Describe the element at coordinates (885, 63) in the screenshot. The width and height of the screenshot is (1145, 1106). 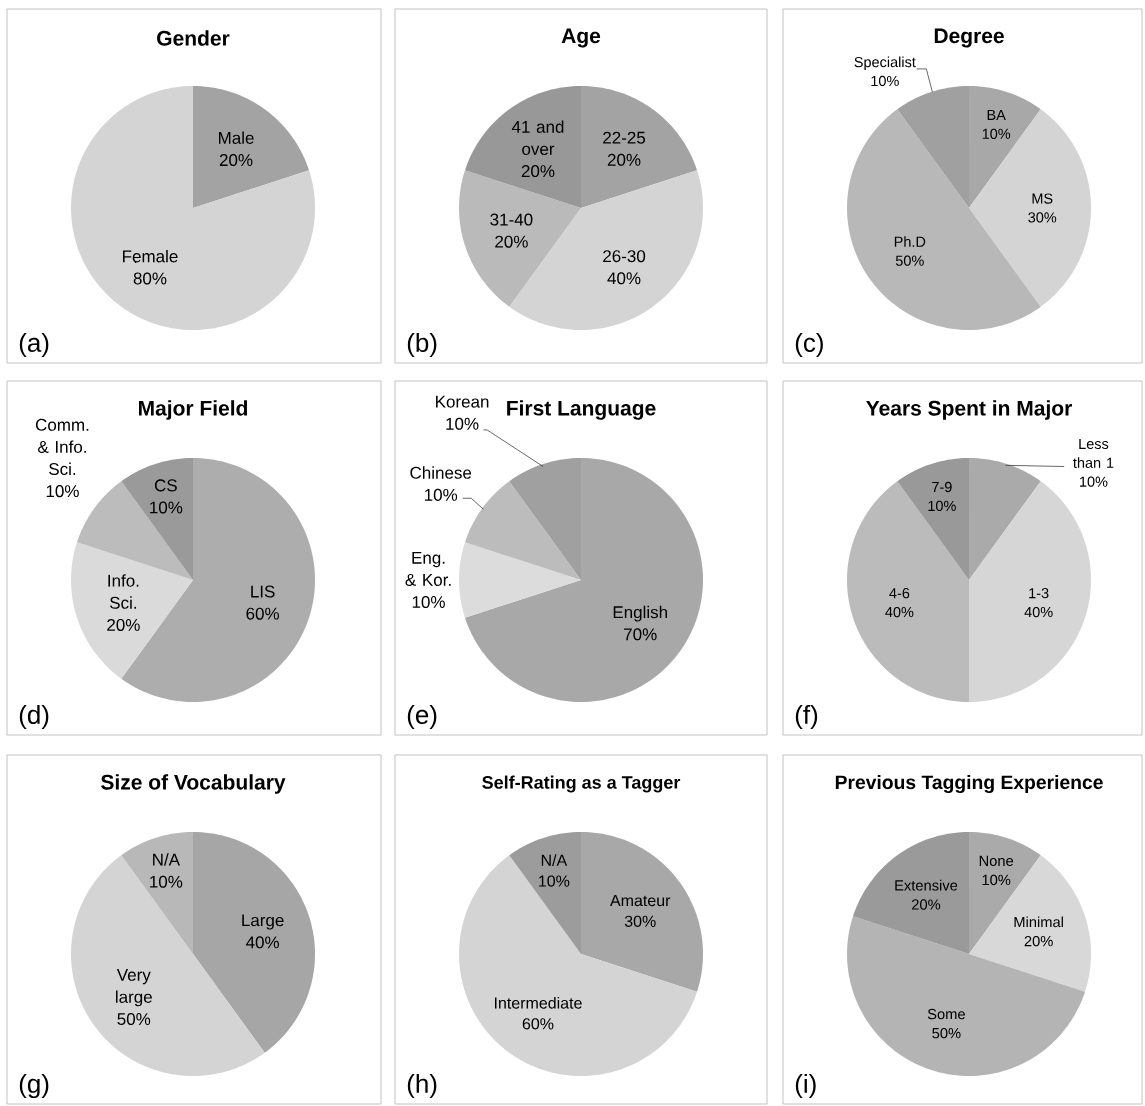
I see `slice-label: Specialist` at that location.